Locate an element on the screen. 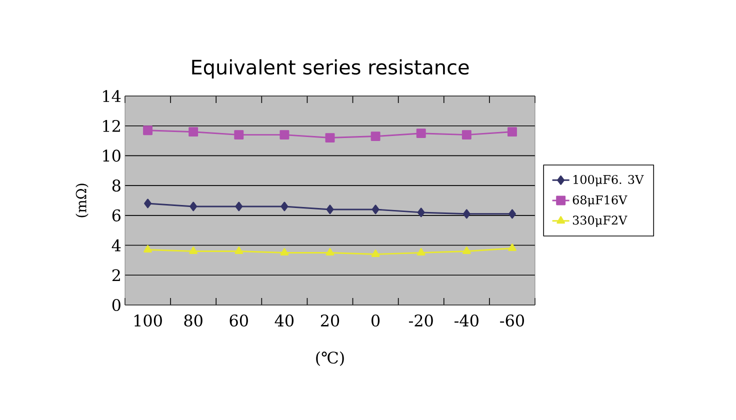  x-tick-label: -40 is located at coordinates (466, 320).